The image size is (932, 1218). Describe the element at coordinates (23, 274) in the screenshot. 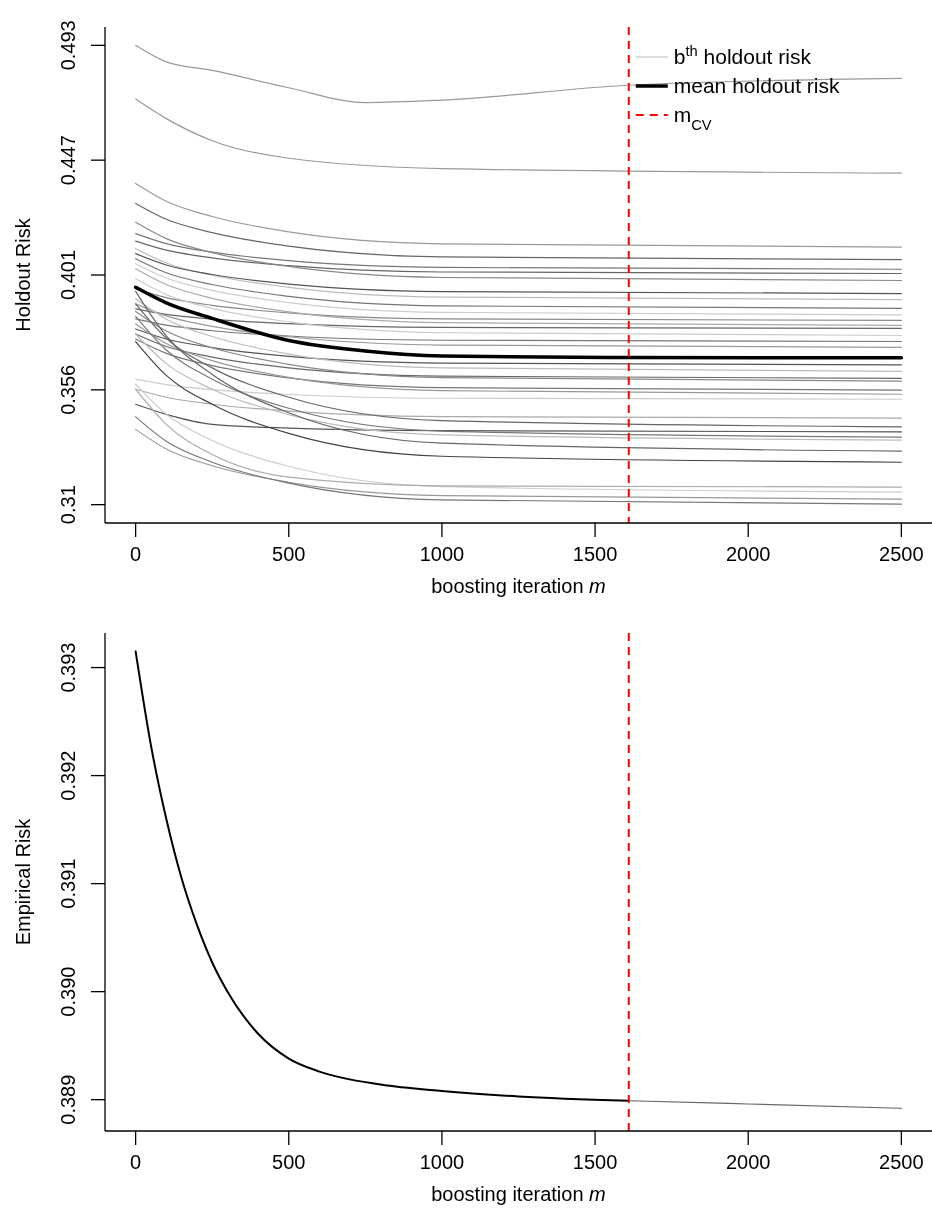

I see `y-axis-title: Holdout Risk` at that location.